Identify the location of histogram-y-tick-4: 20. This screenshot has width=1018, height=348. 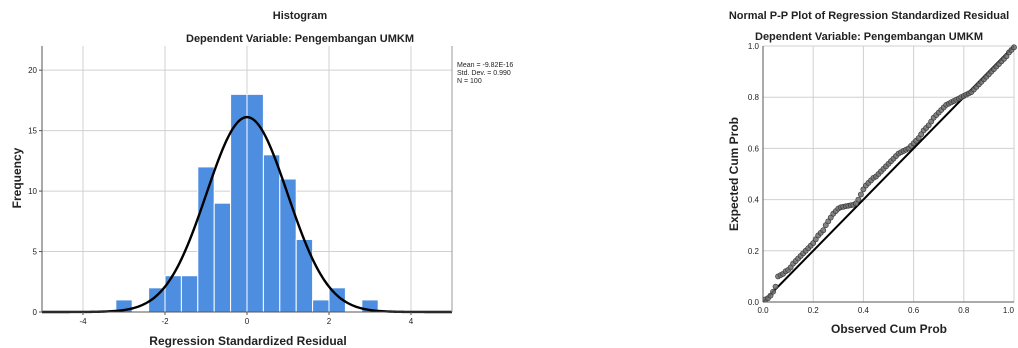
(32, 70).